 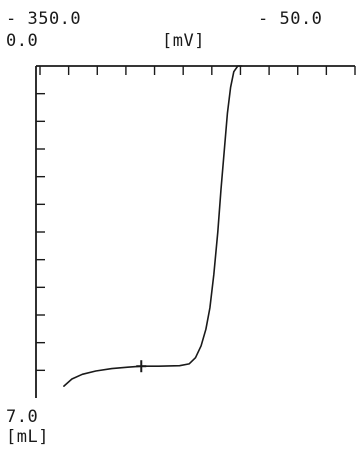 I want to click on x-axis-unit-label: [mV], so click(x=183, y=41).